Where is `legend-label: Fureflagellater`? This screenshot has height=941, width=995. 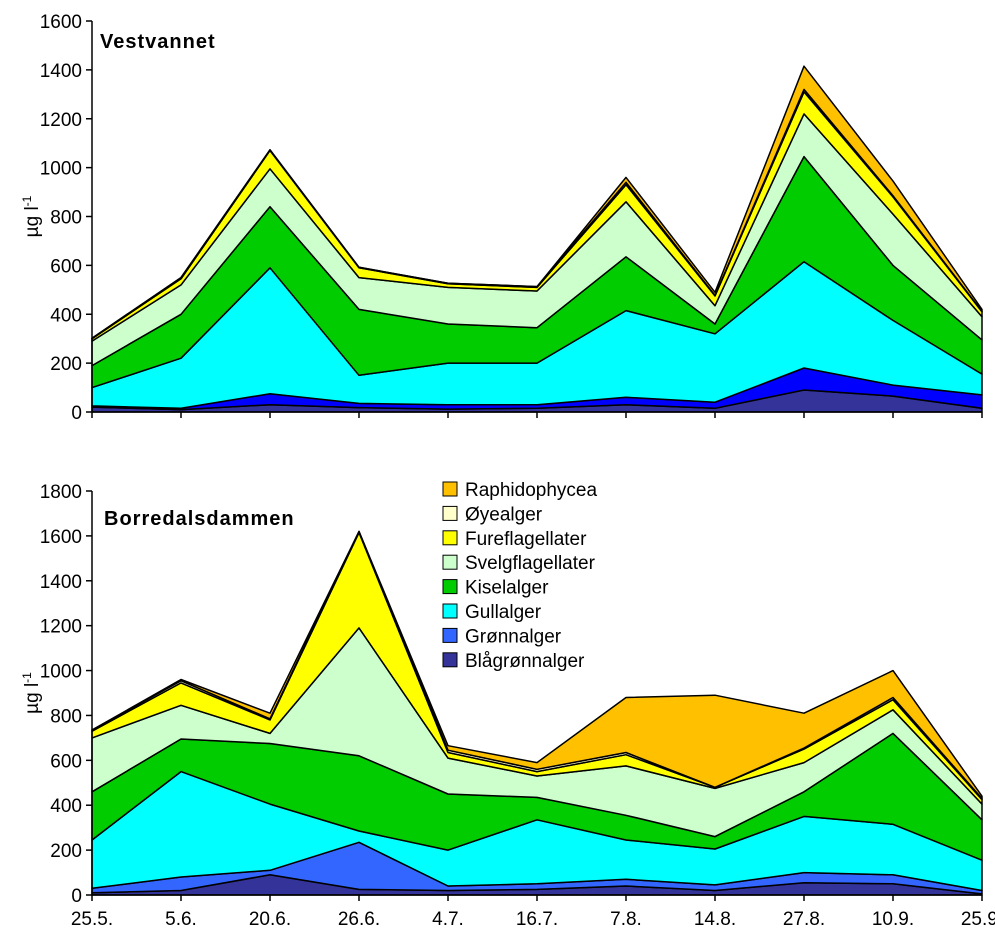
legend-label: Fureflagellater is located at coordinates (526, 539).